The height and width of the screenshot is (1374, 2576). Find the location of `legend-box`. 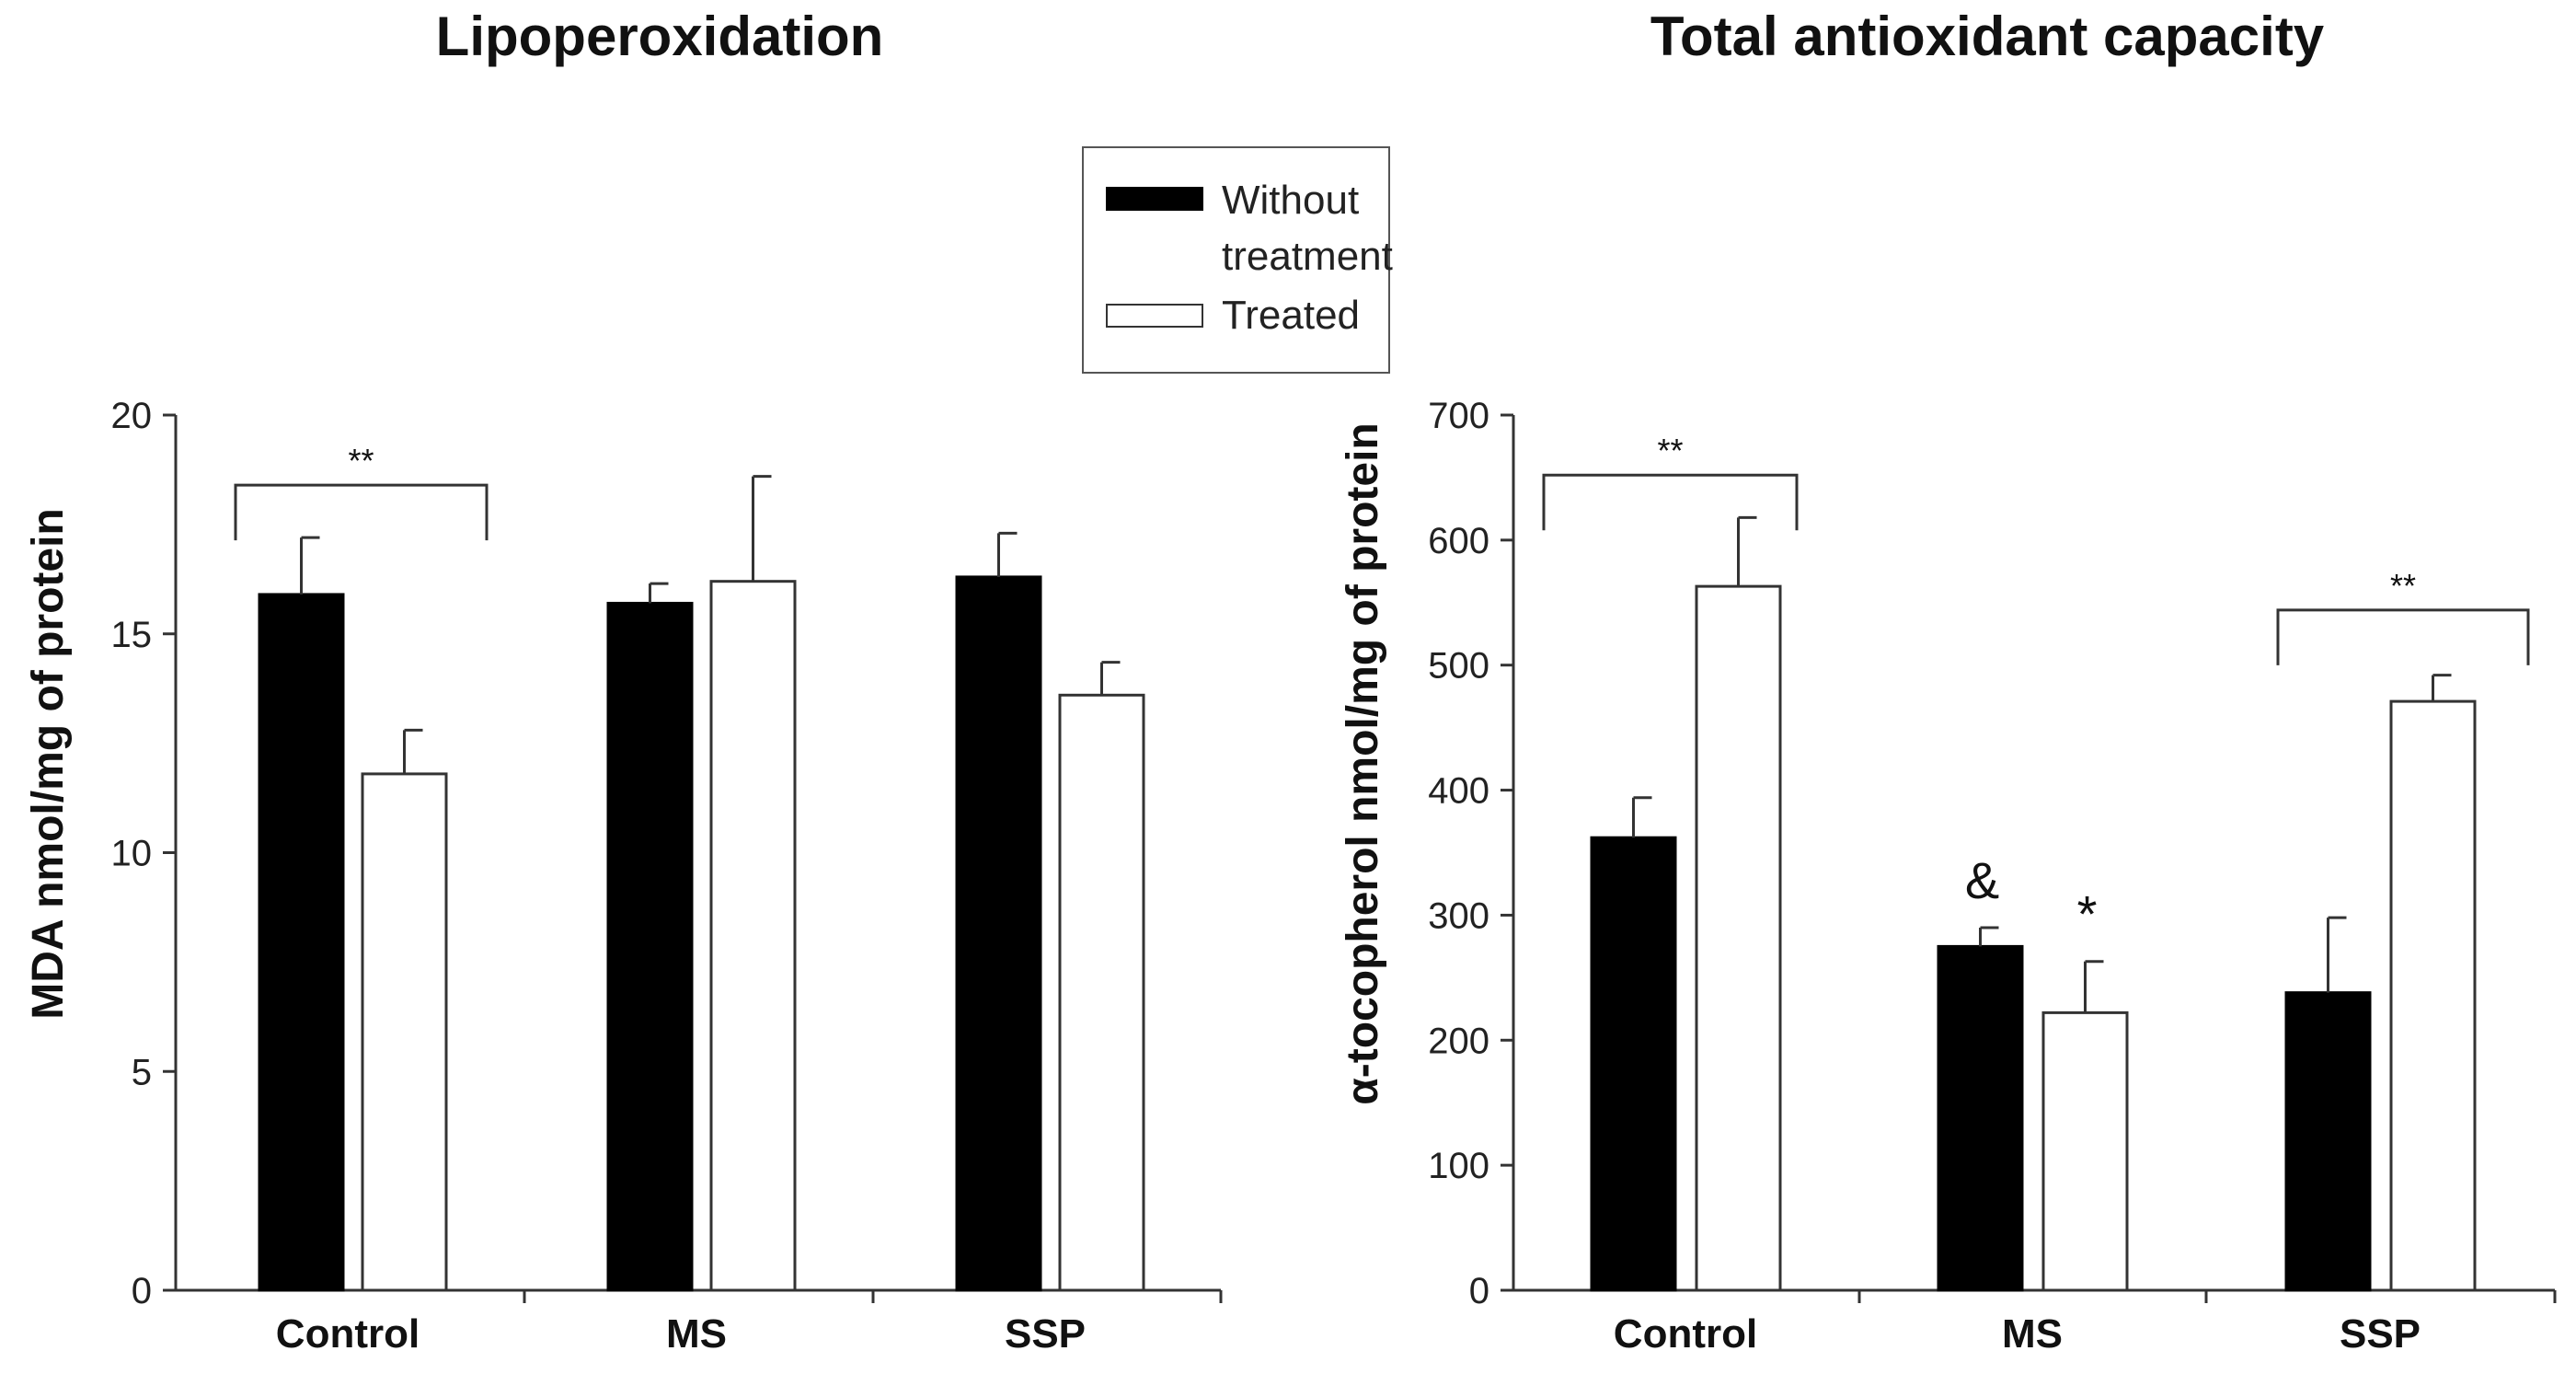

legend-box is located at coordinates (1236, 260).